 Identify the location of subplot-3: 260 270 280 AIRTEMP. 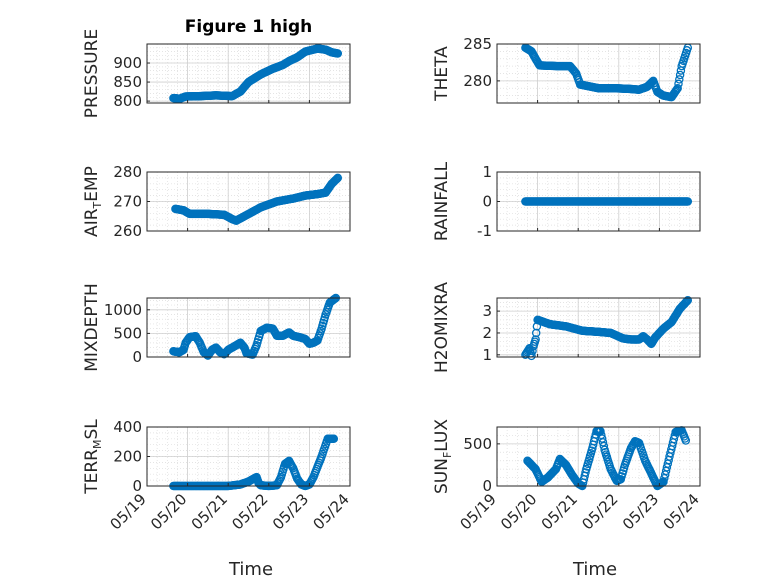
(216, 201).